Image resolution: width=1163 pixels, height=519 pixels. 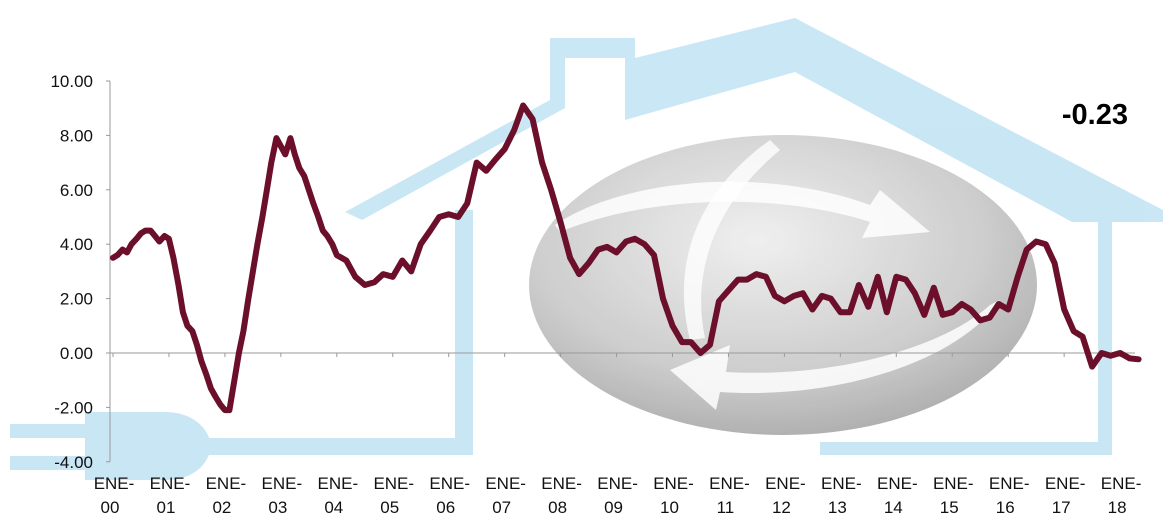 I want to click on y-tick-label: -4.00, so click(x=73, y=462).